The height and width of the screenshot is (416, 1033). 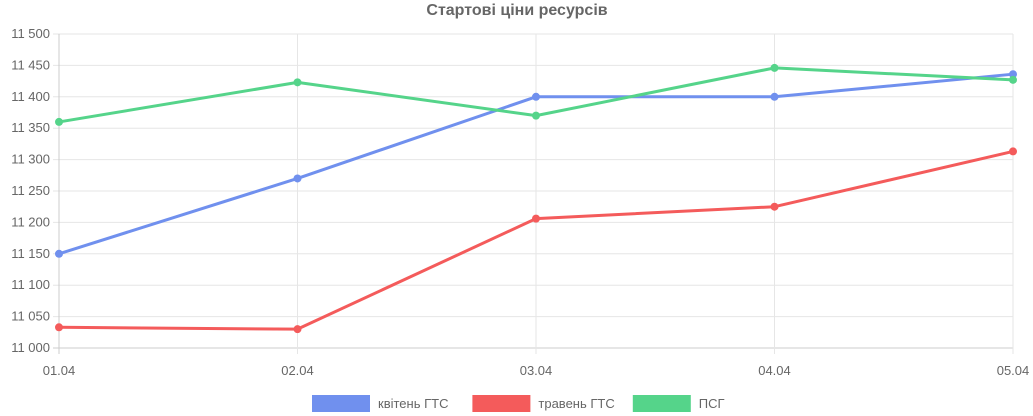 What do you see at coordinates (30, 253) in the screenshot?
I see `y-tick-label: 11 150` at bounding box center [30, 253].